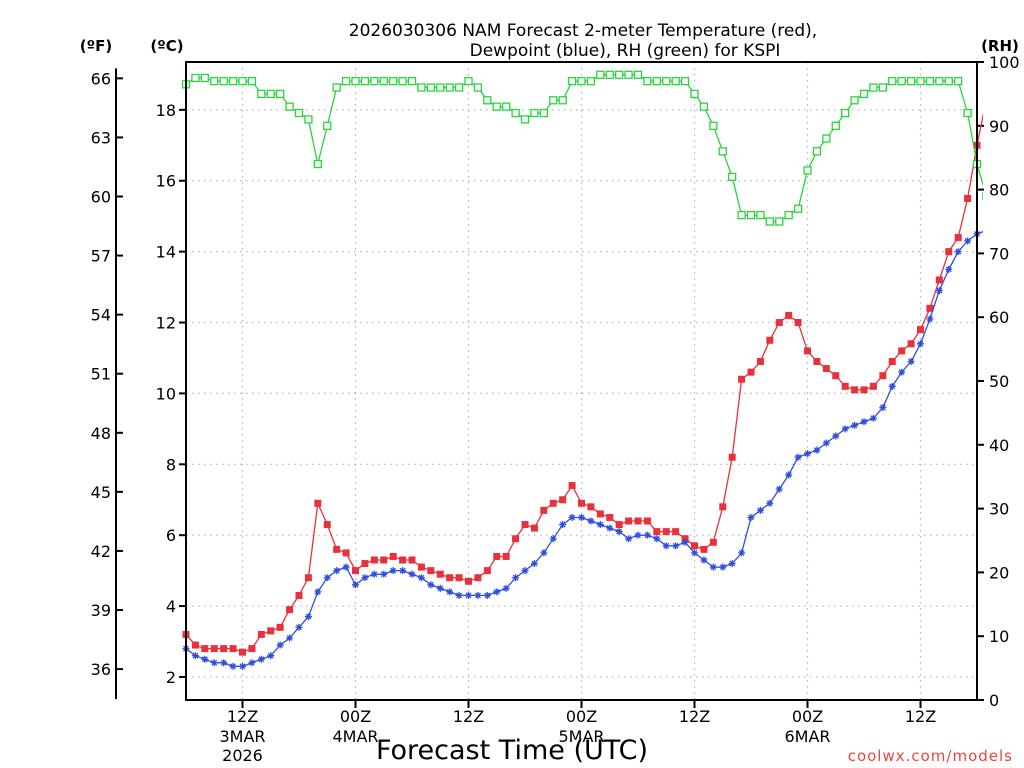 The width and height of the screenshot is (1024, 768). Describe the element at coordinates (999, 381) in the screenshot. I see `rh-tick-label-50: 50` at that location.